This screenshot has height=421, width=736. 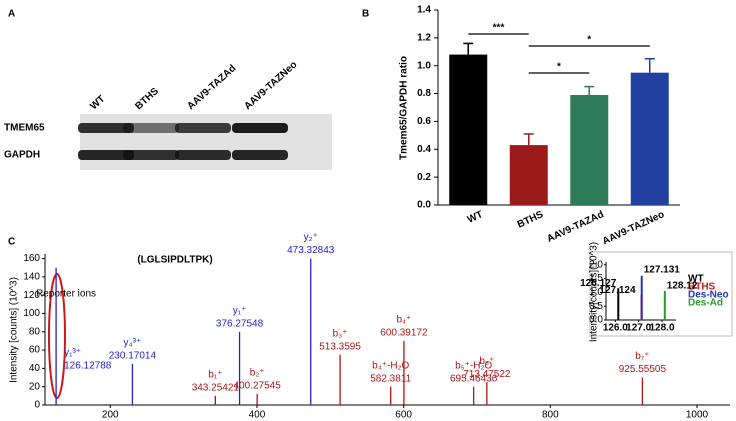 What do you see at coordinates (66, 294) in the screenshot?
I see `annotation: Reporter ions` at bounding box center [66, 294].